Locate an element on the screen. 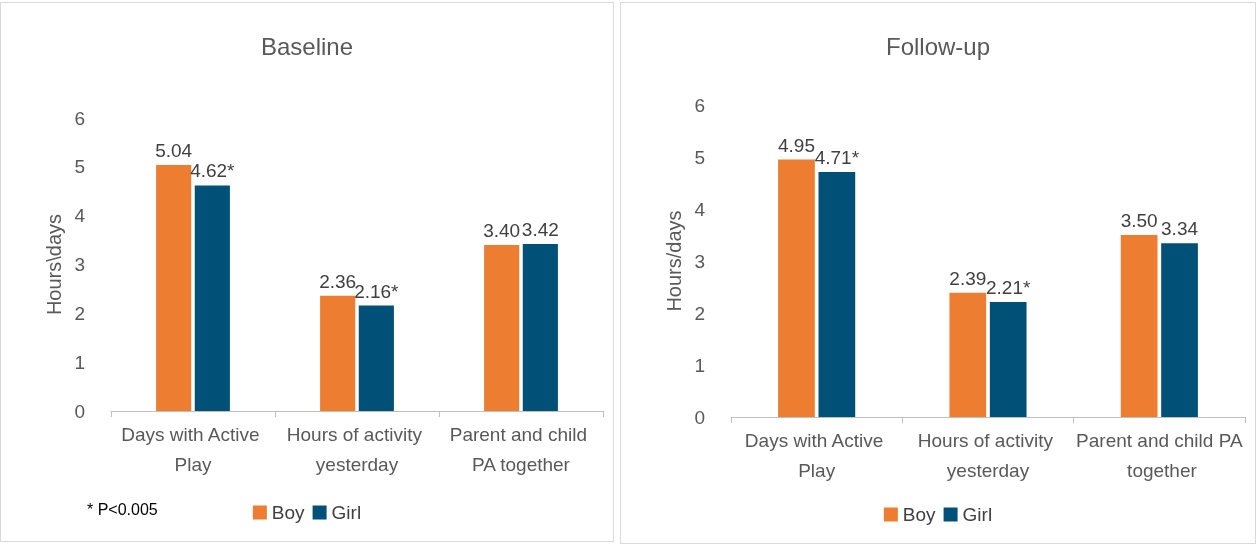  data-label: 3.40 is located at coordinates (502, 230).